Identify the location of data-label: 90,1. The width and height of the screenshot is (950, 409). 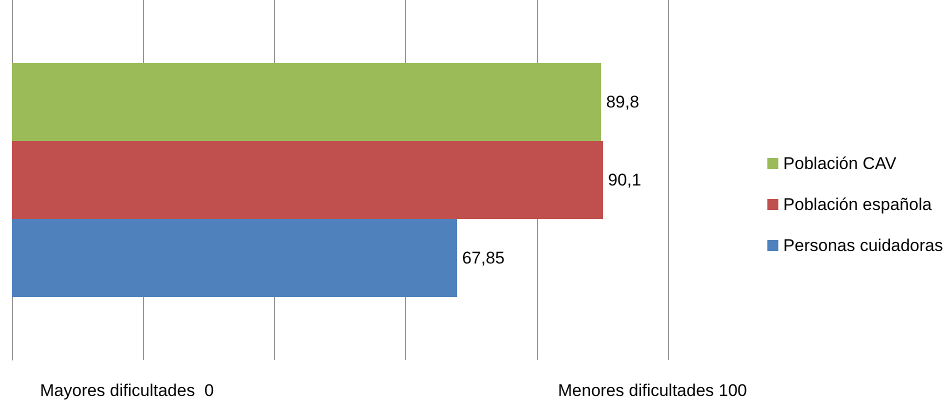
(625, 180).